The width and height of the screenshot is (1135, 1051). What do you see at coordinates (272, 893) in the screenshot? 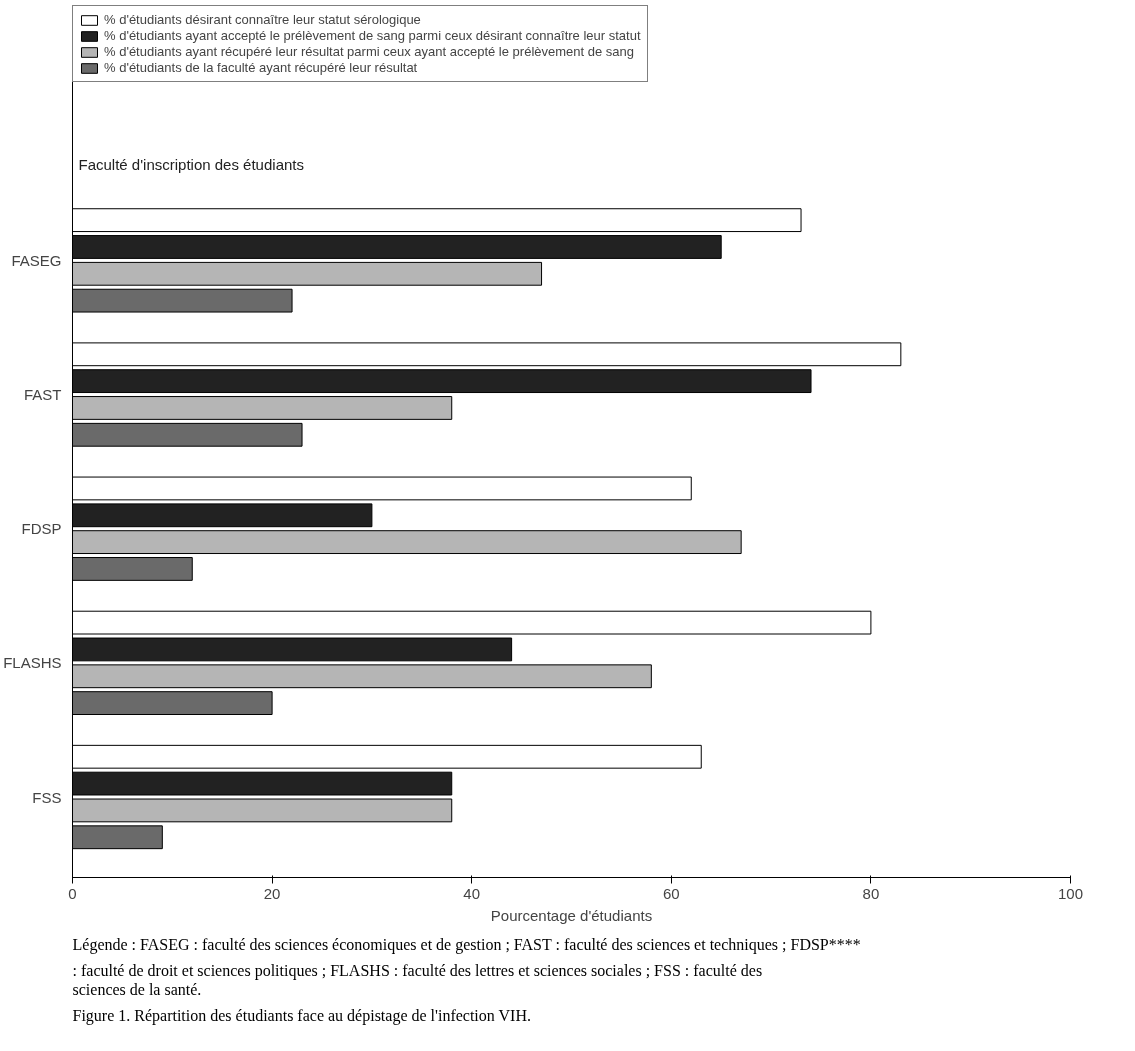
I see `x-tick-label: 20` at bounding box center [272, 893].